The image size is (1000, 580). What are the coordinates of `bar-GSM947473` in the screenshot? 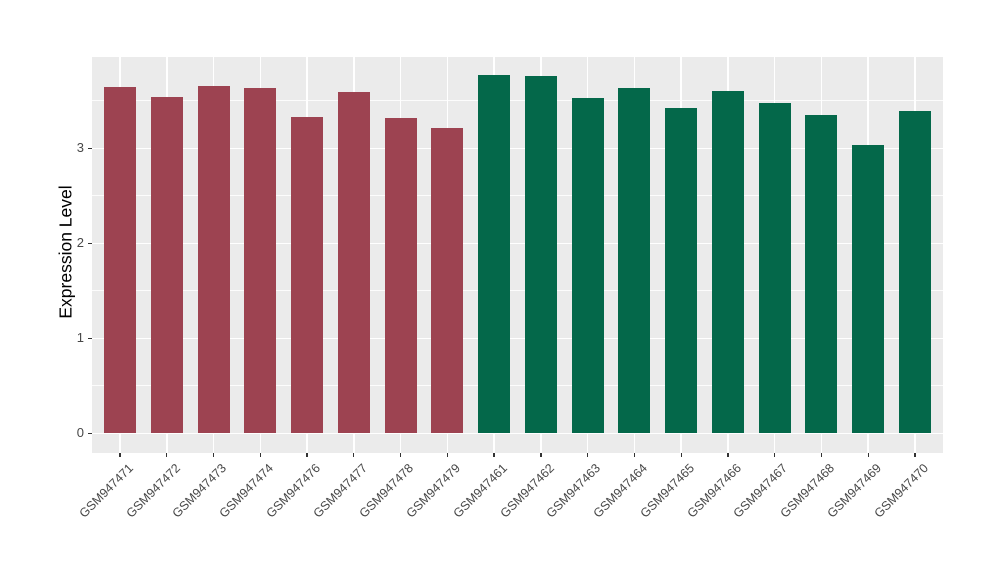 It's located at (213, 259).